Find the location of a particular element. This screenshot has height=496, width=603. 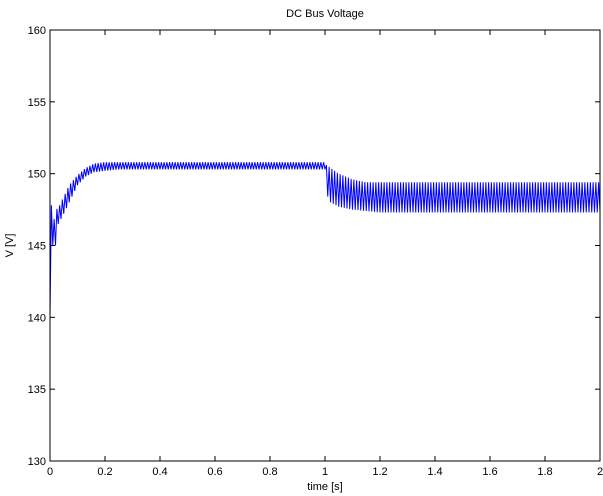

y-axis-label: V [V] is located at coordinates (10, 246).